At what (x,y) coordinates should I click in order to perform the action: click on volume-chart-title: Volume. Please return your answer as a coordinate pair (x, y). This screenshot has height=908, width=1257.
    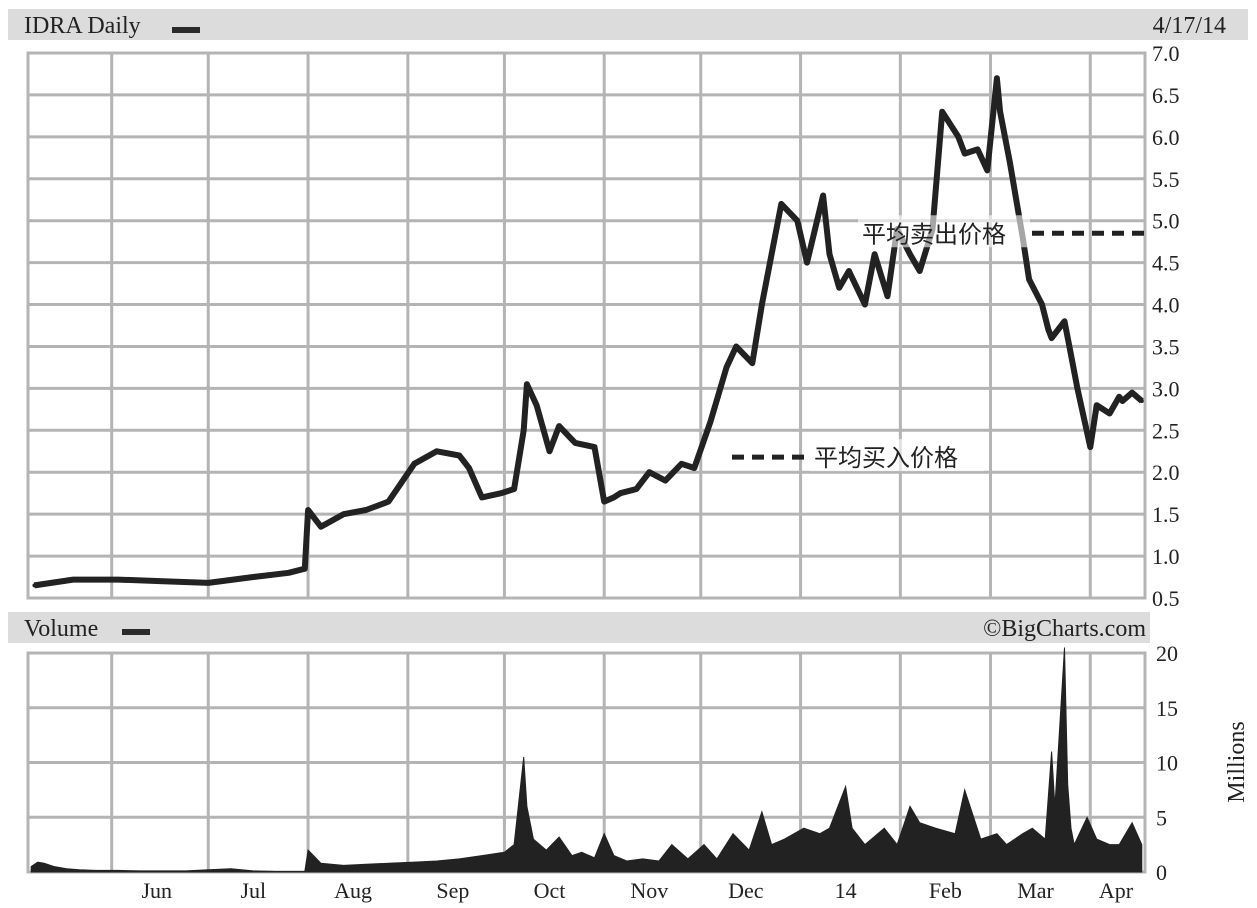
    Looking at the image, I should click on (61, 629).